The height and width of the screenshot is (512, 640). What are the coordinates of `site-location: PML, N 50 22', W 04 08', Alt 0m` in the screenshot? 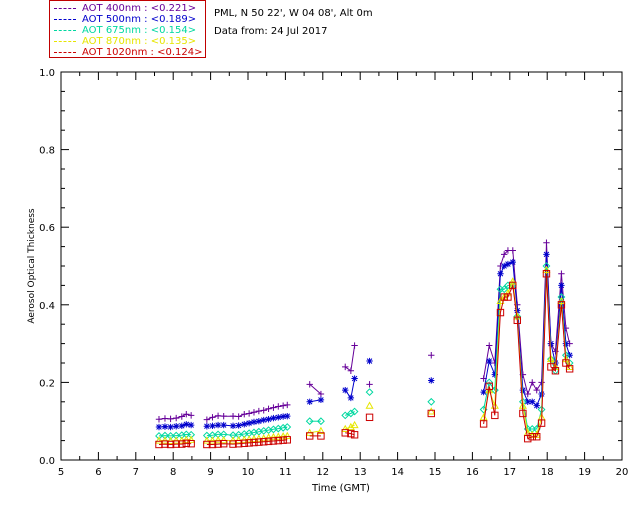 It's located at (293, 13).